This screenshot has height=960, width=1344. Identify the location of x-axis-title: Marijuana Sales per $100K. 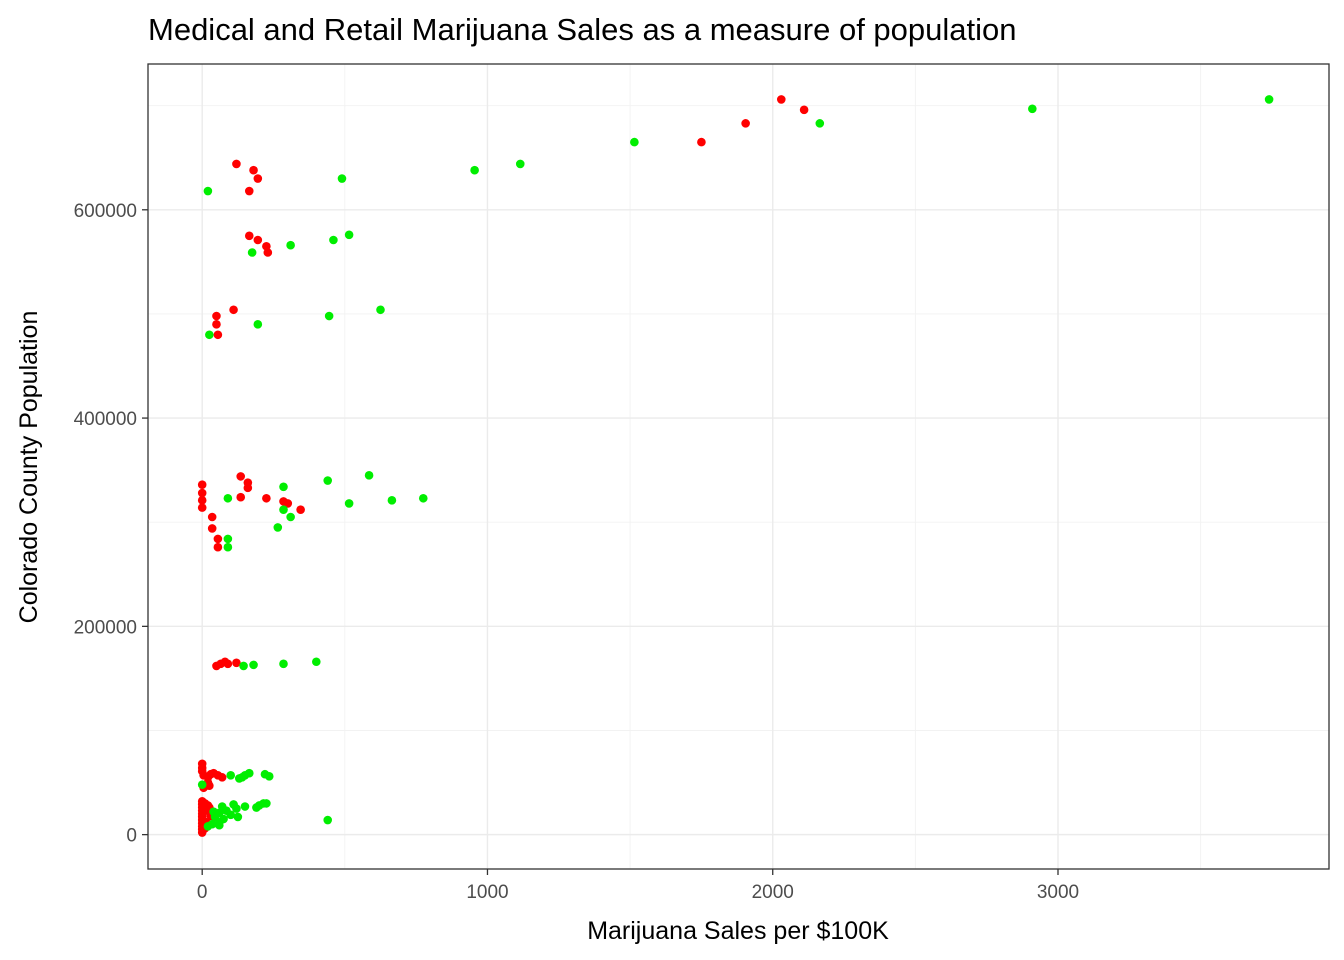
(738, 931).